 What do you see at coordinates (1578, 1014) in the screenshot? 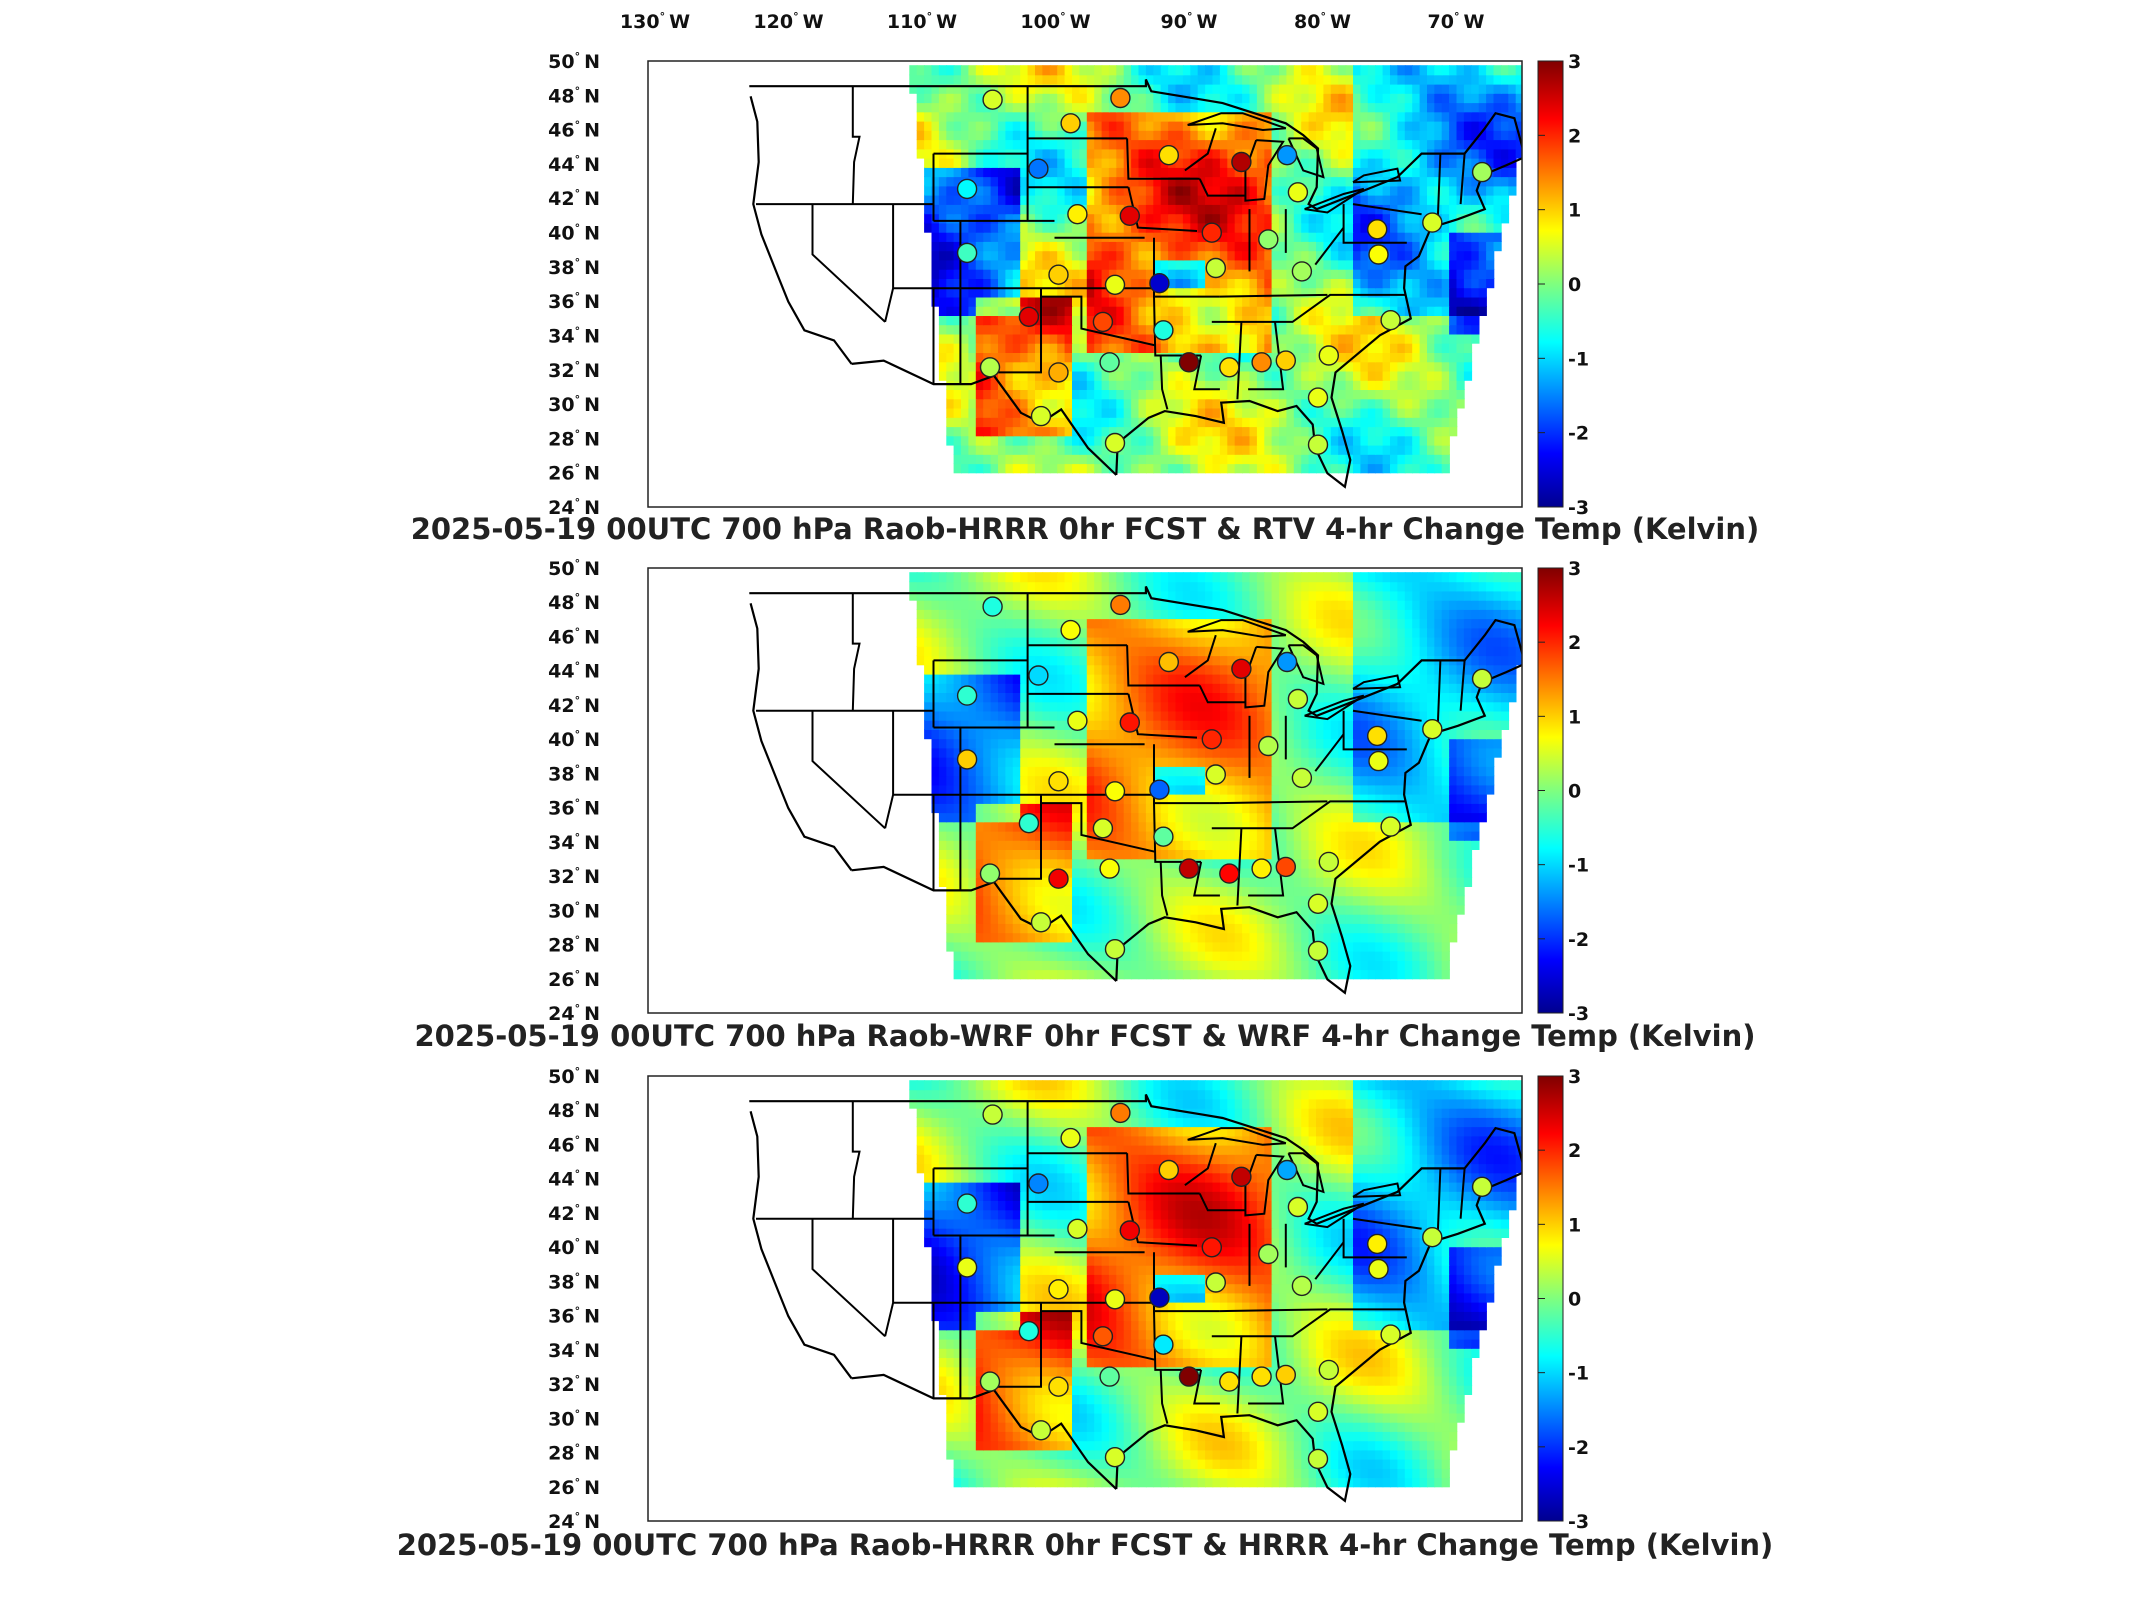
I see `colorbar-tick-label: -3` at bounding box center [1578, 1014].